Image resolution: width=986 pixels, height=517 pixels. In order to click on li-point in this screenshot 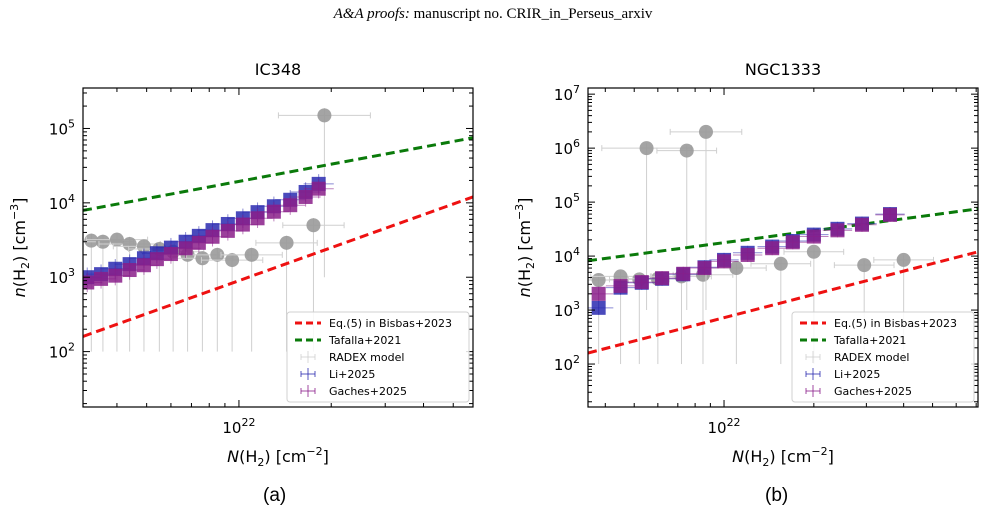, I will do `click(598, 307)`.